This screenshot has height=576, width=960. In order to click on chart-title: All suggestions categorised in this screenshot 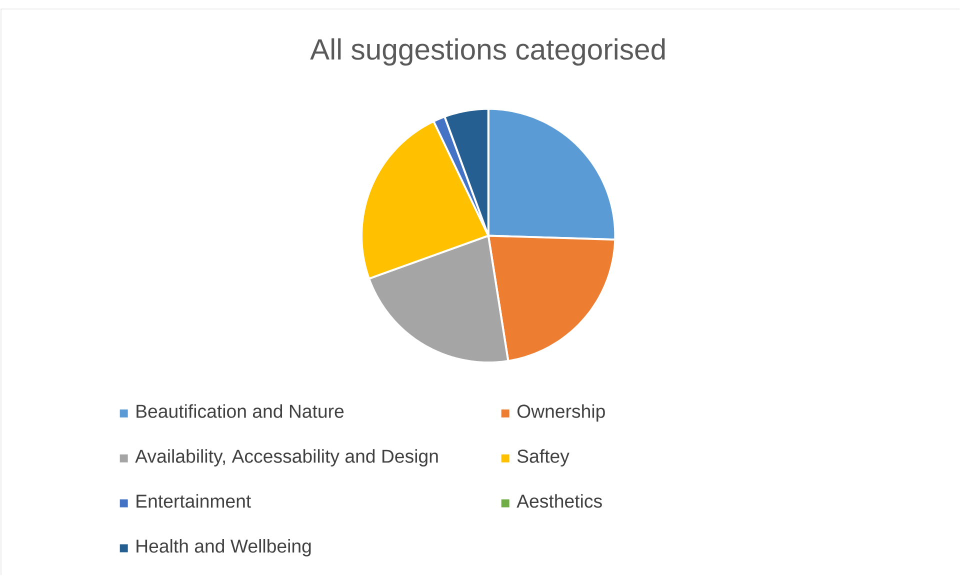, I will do `click(487, 52)`.